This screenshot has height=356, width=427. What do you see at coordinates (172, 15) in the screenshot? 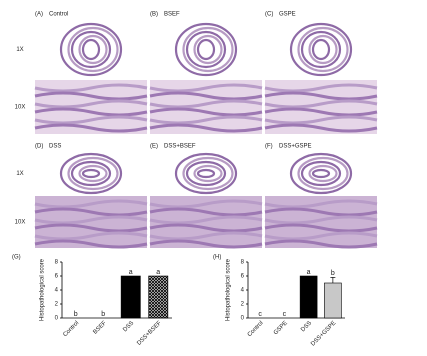
I see `panel-name: BSEF` at bounding box center [172, 15].